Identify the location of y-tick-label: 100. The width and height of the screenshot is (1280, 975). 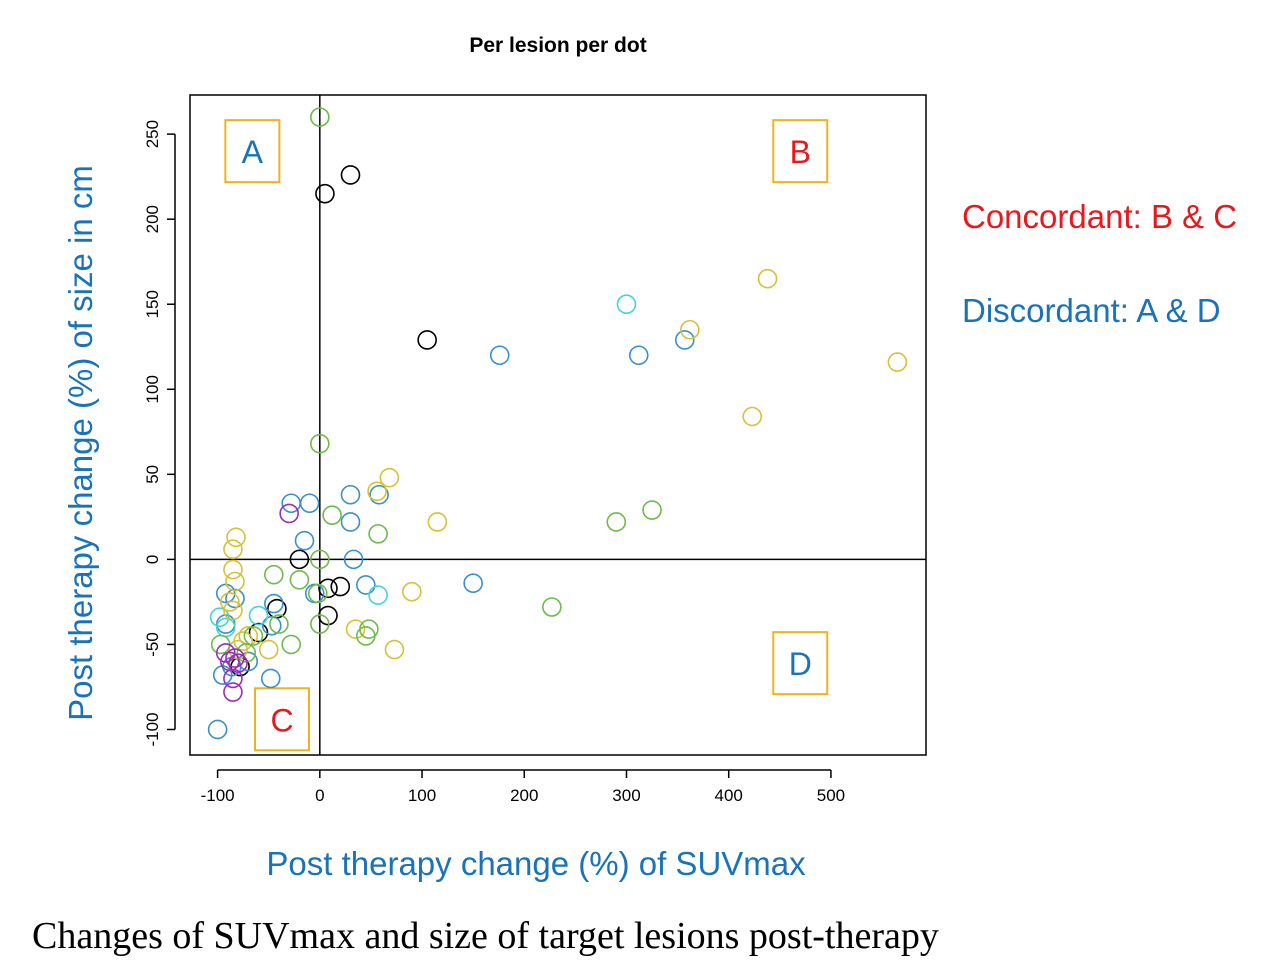
(152, 389).